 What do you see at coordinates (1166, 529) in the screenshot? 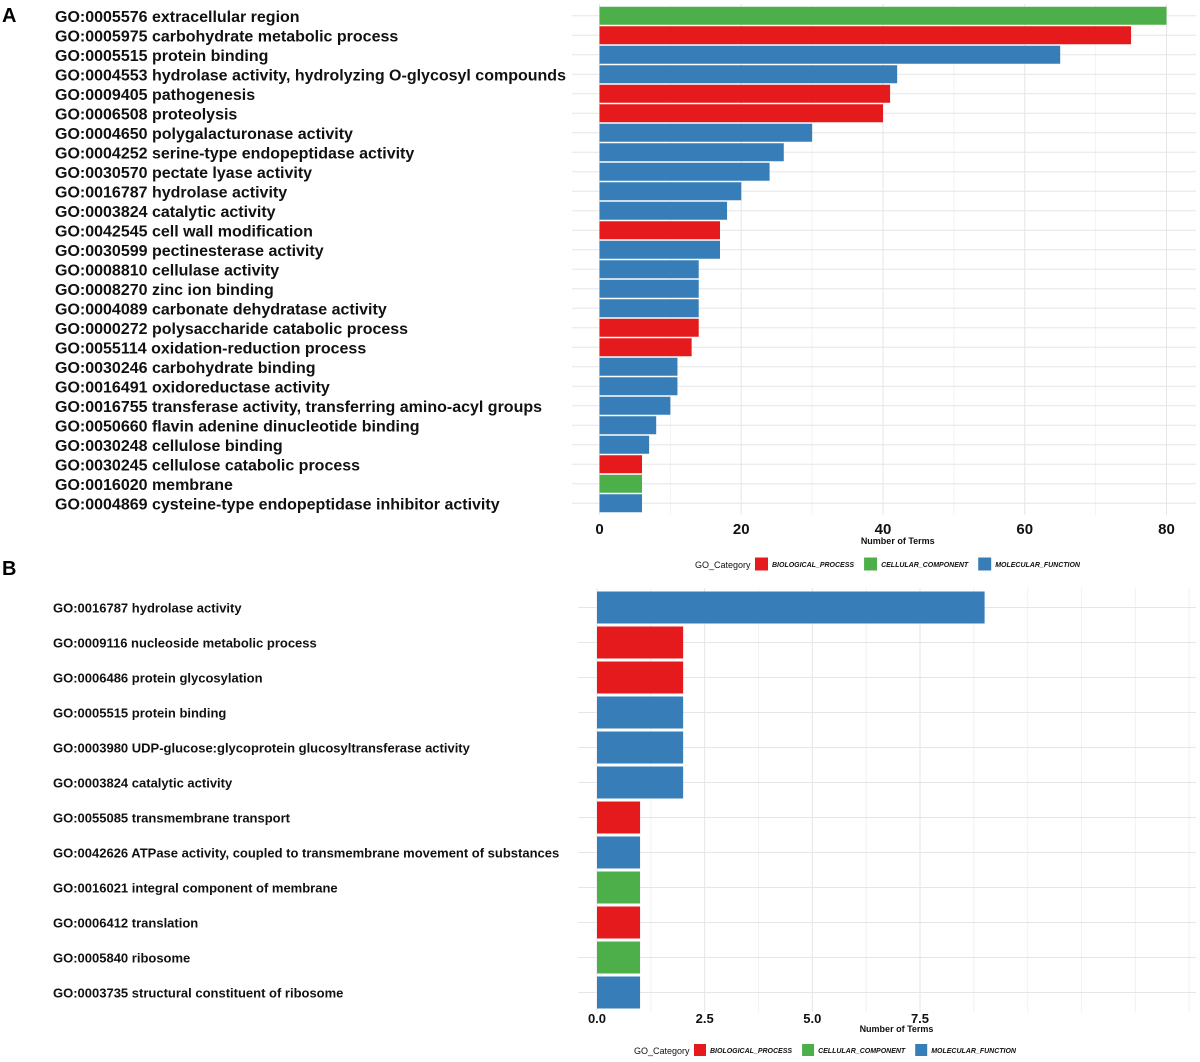
I see `x-tick-label: 80` at bounding box center [1166, 529].